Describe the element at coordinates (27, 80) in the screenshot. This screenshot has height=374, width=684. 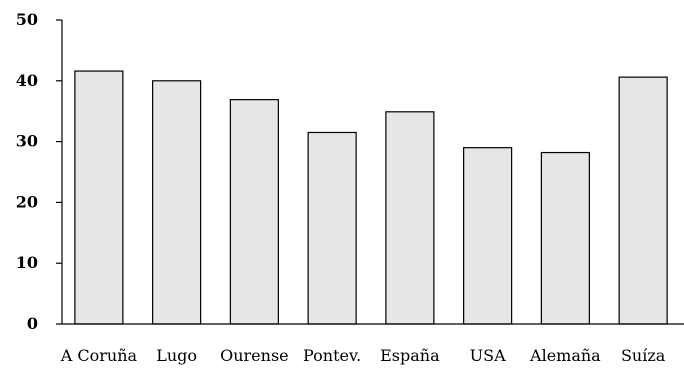
I see `y-tick-label: 40` at that location.